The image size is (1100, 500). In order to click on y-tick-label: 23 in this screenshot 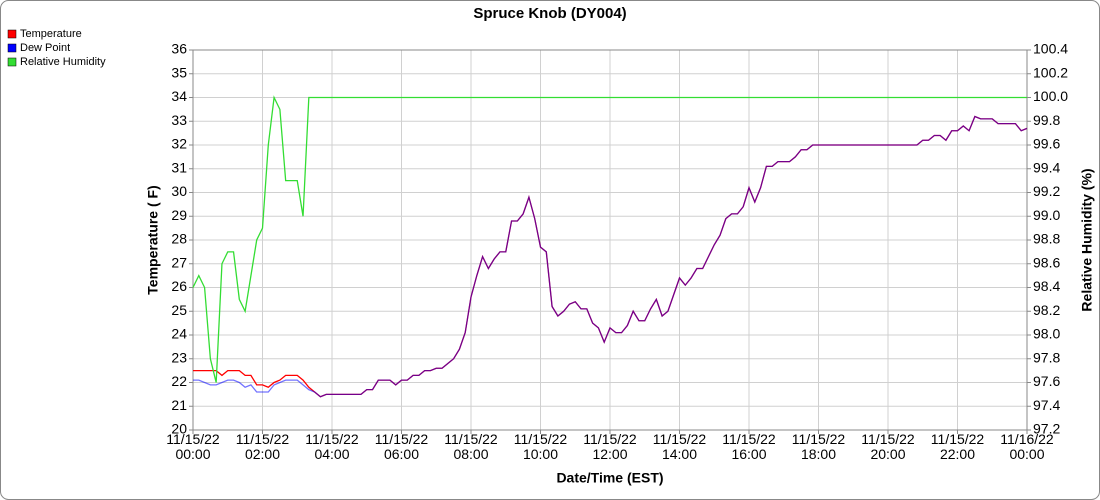, I will do `click(179, 357)`.